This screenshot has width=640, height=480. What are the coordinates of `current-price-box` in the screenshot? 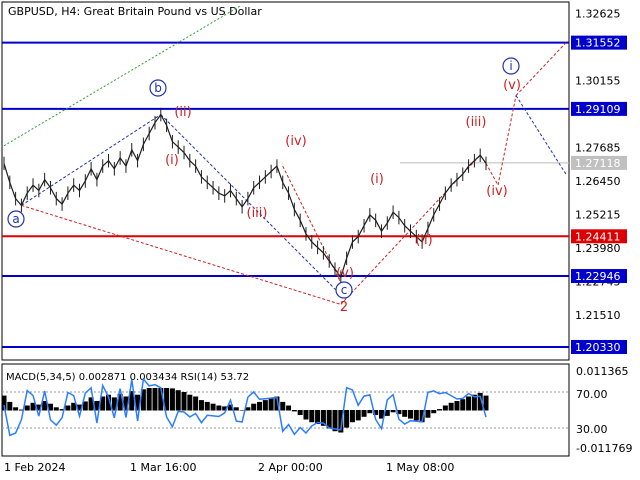 It's located at (599, 162).